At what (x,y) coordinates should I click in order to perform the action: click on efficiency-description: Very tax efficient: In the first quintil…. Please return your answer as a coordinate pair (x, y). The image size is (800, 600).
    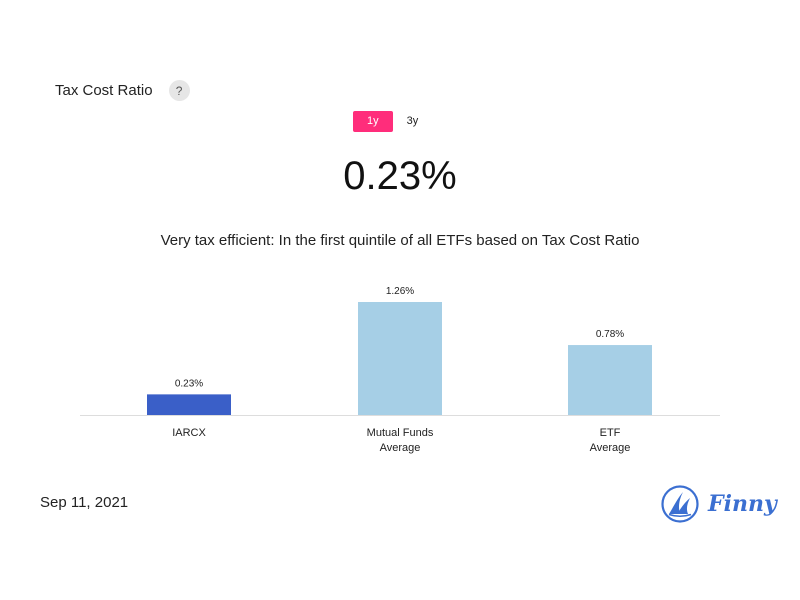
    Looking at the image, I should click on (400, 240).